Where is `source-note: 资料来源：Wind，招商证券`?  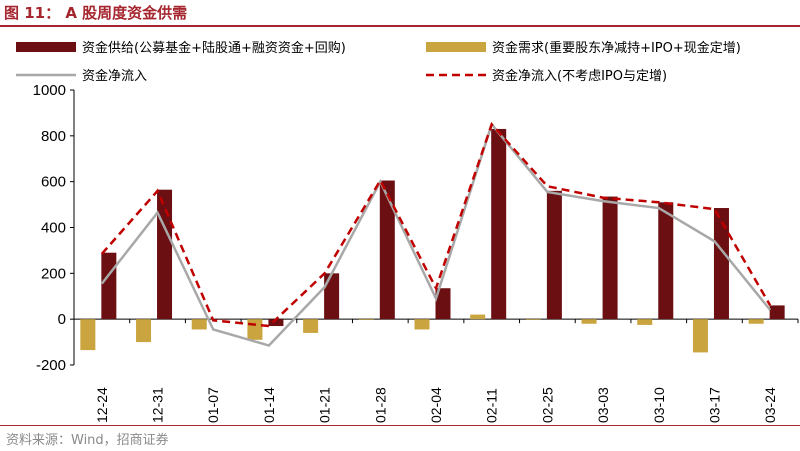
source-note: 资料来源：Wind，招商证券 is located at coordinates (87, 440).